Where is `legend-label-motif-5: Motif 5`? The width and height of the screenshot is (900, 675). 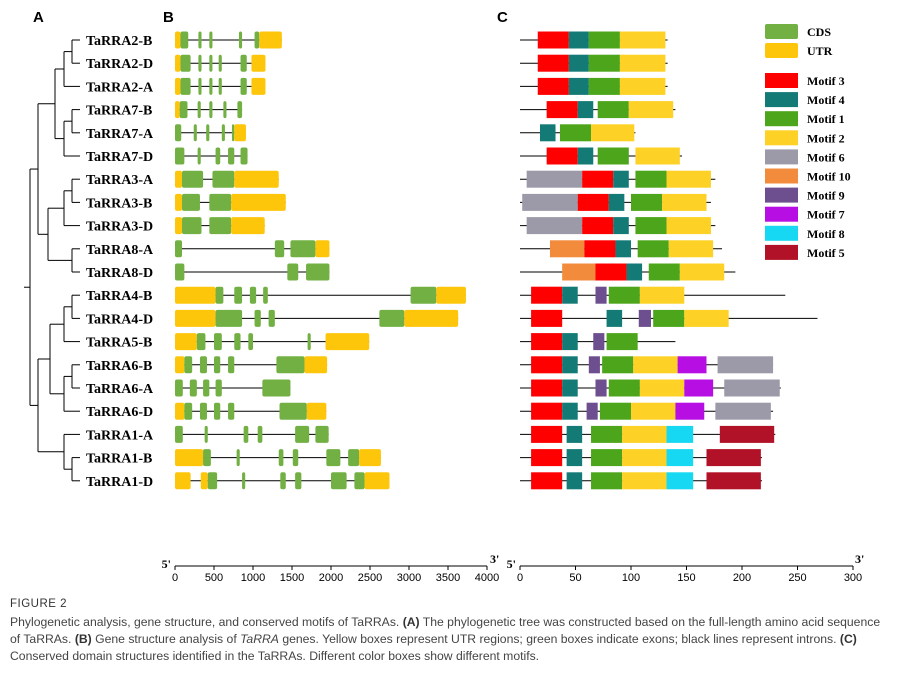
legend-label-motif-5: Motif 5 is located at coordinates (826, 253).